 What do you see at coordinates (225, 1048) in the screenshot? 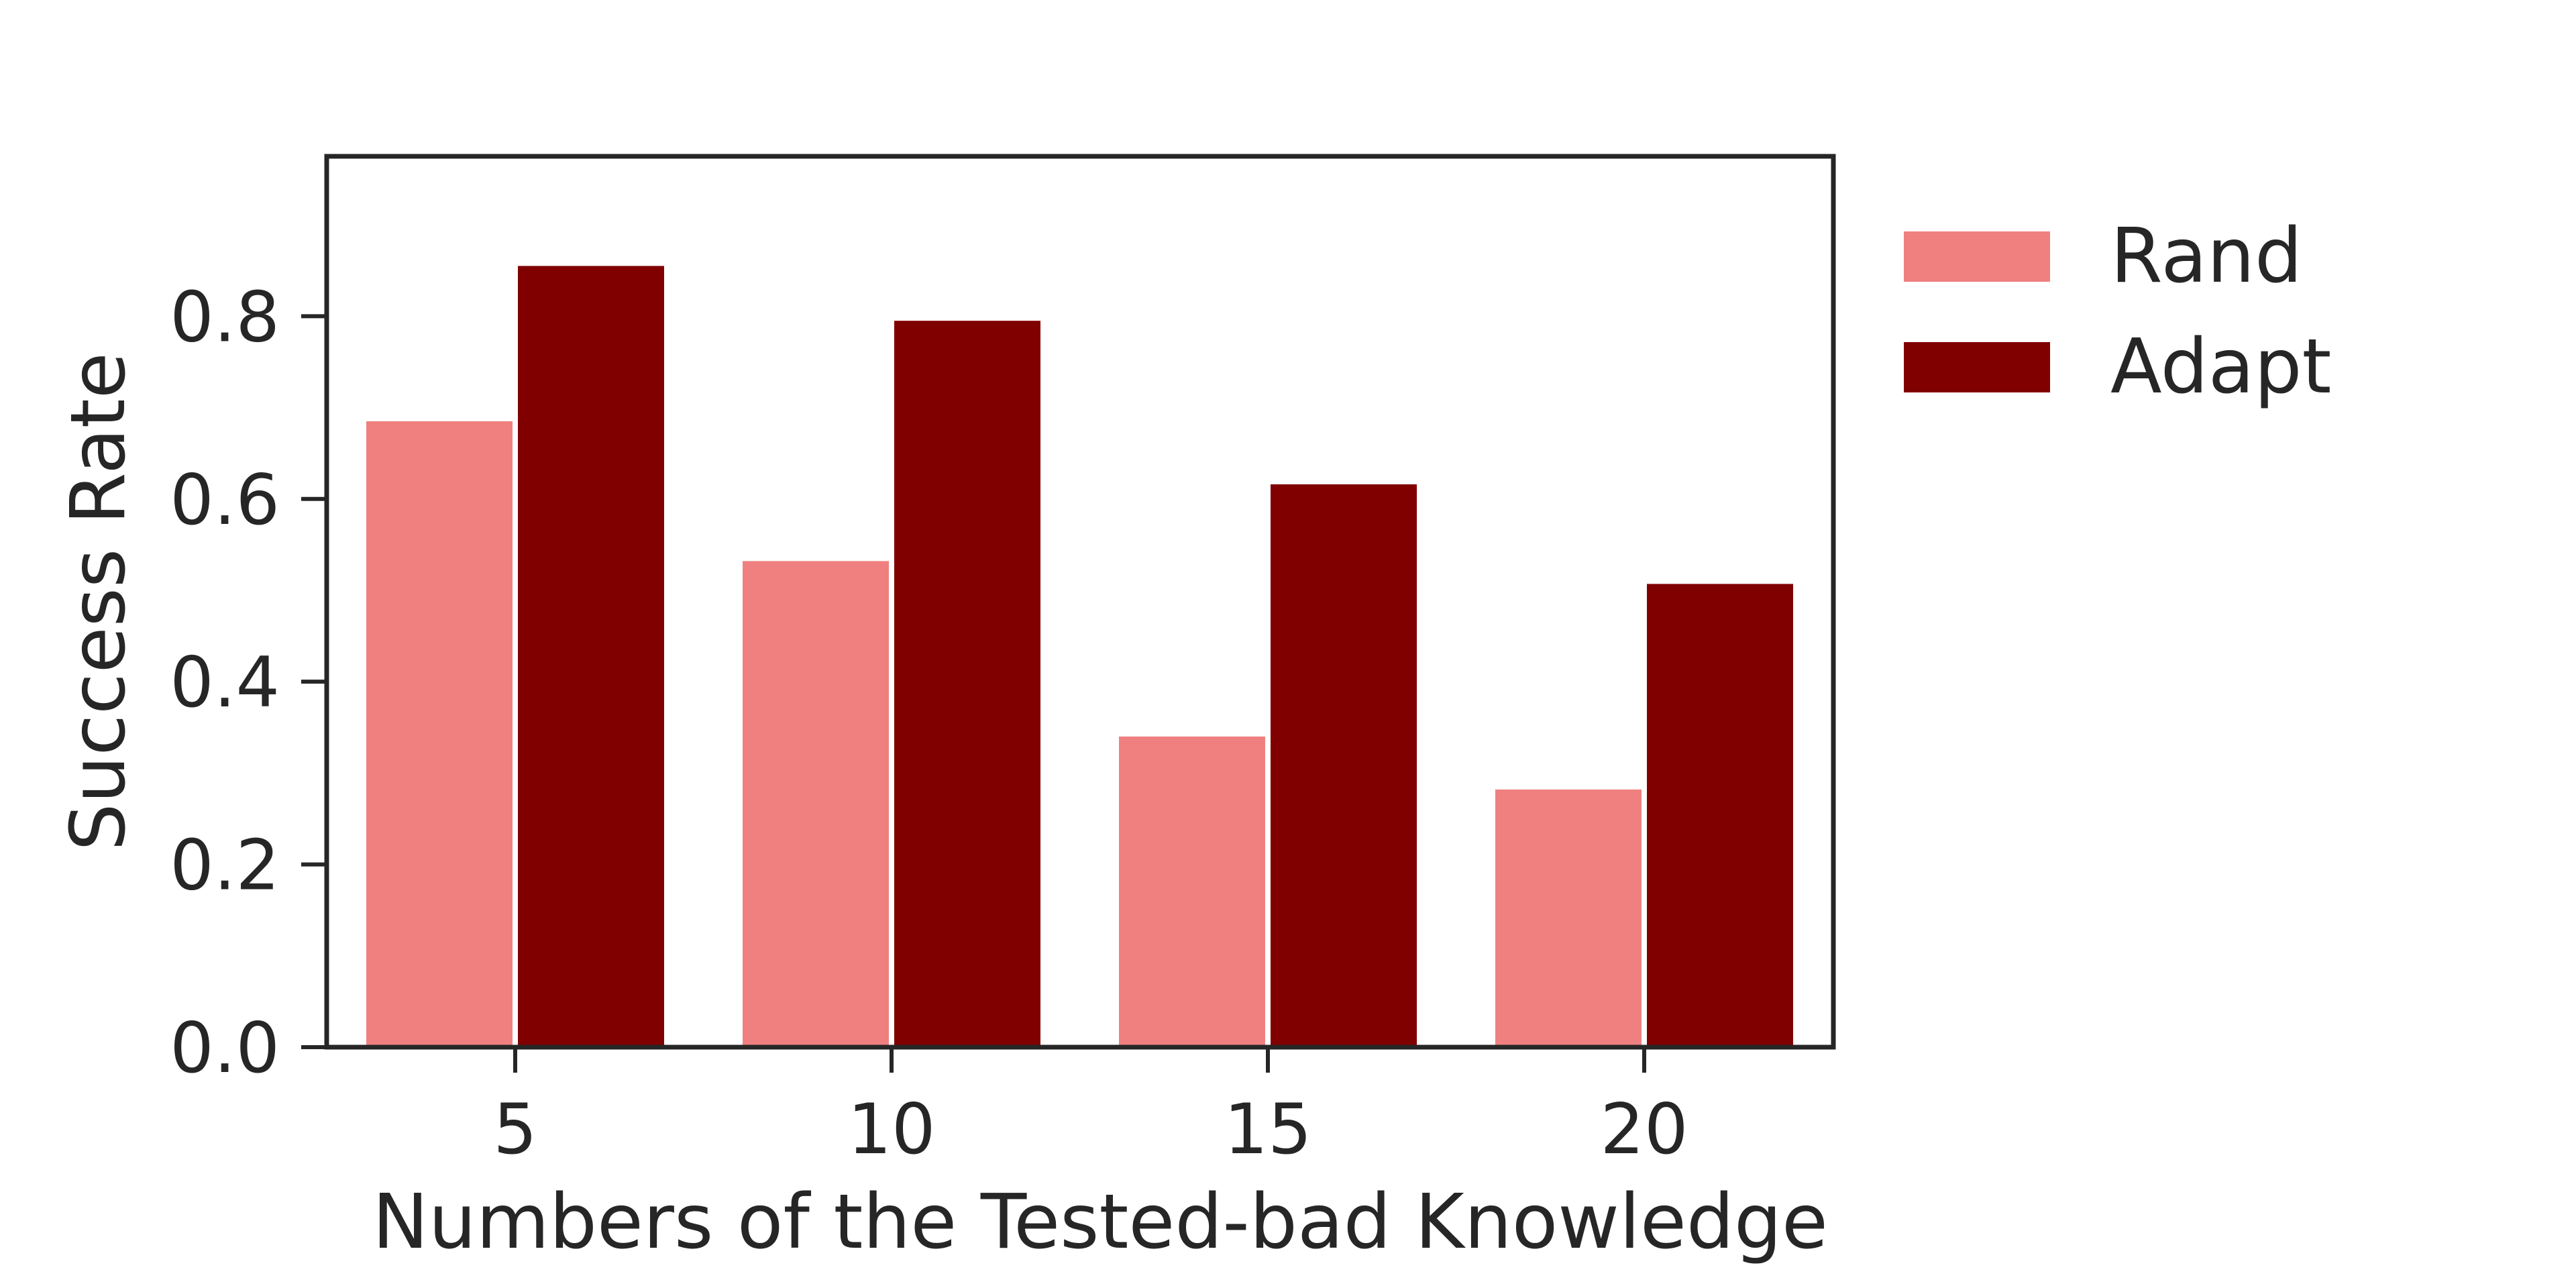
I see `y-tick-label: 0.0` at bounding box center [225, 1048].